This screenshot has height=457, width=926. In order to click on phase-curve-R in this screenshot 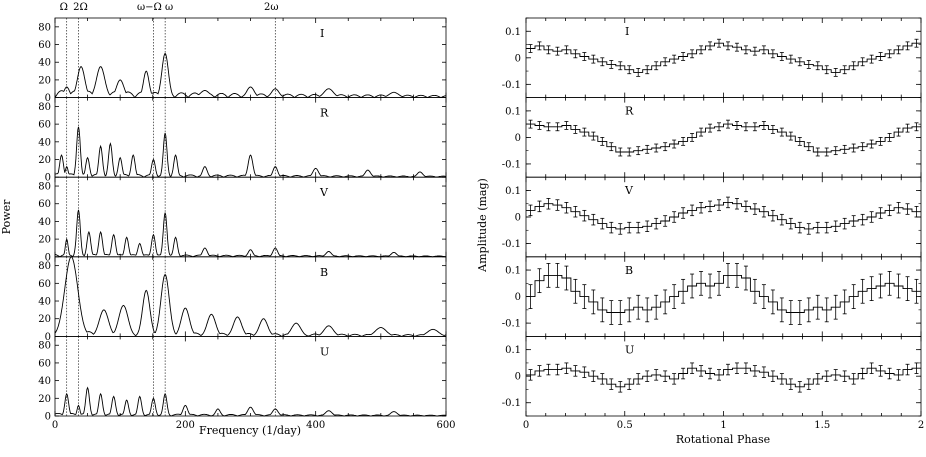, I will do `click(723, 138)`.